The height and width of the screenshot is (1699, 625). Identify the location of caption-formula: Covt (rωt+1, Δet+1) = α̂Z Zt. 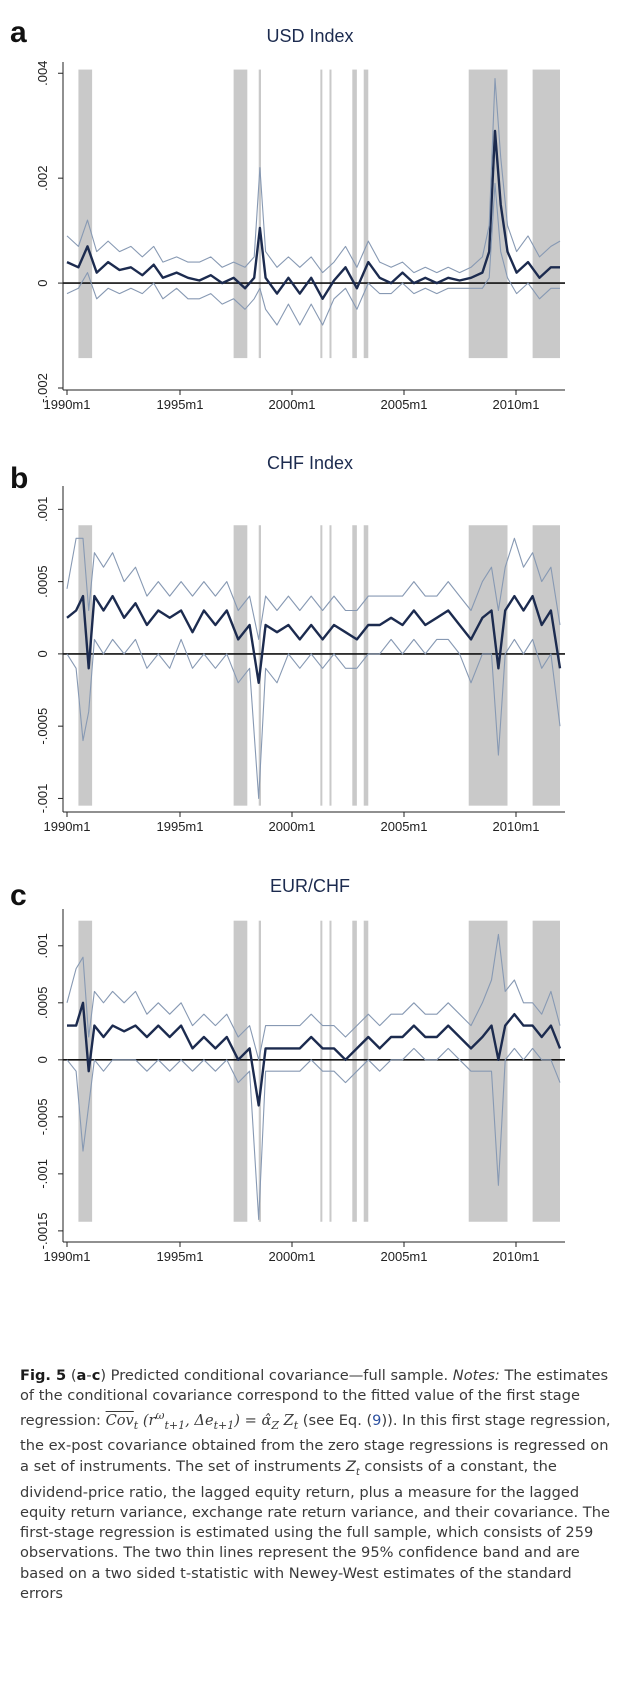
(202, 1421).